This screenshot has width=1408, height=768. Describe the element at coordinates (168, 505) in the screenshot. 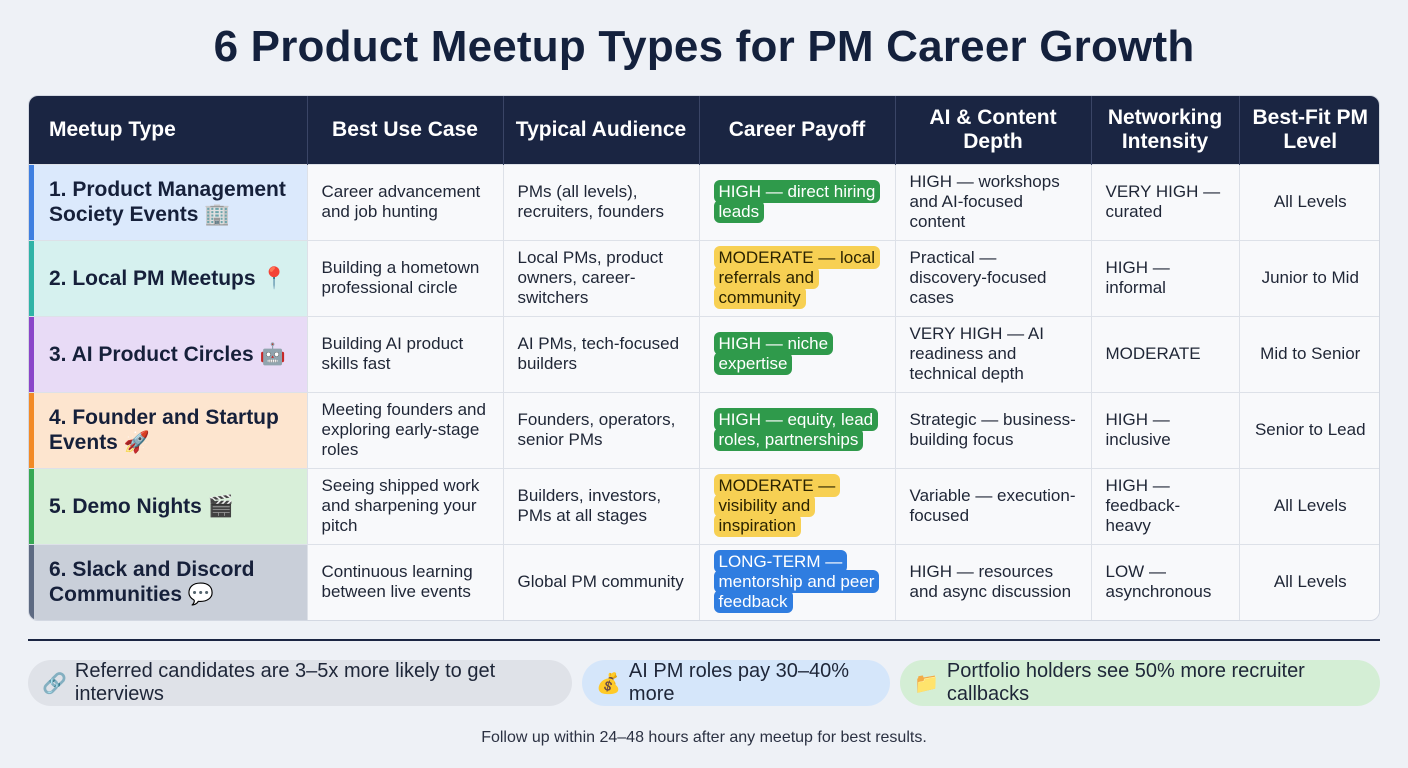

I see `meetup-type-cell: 5. Demo Nights 🎬` at that location.